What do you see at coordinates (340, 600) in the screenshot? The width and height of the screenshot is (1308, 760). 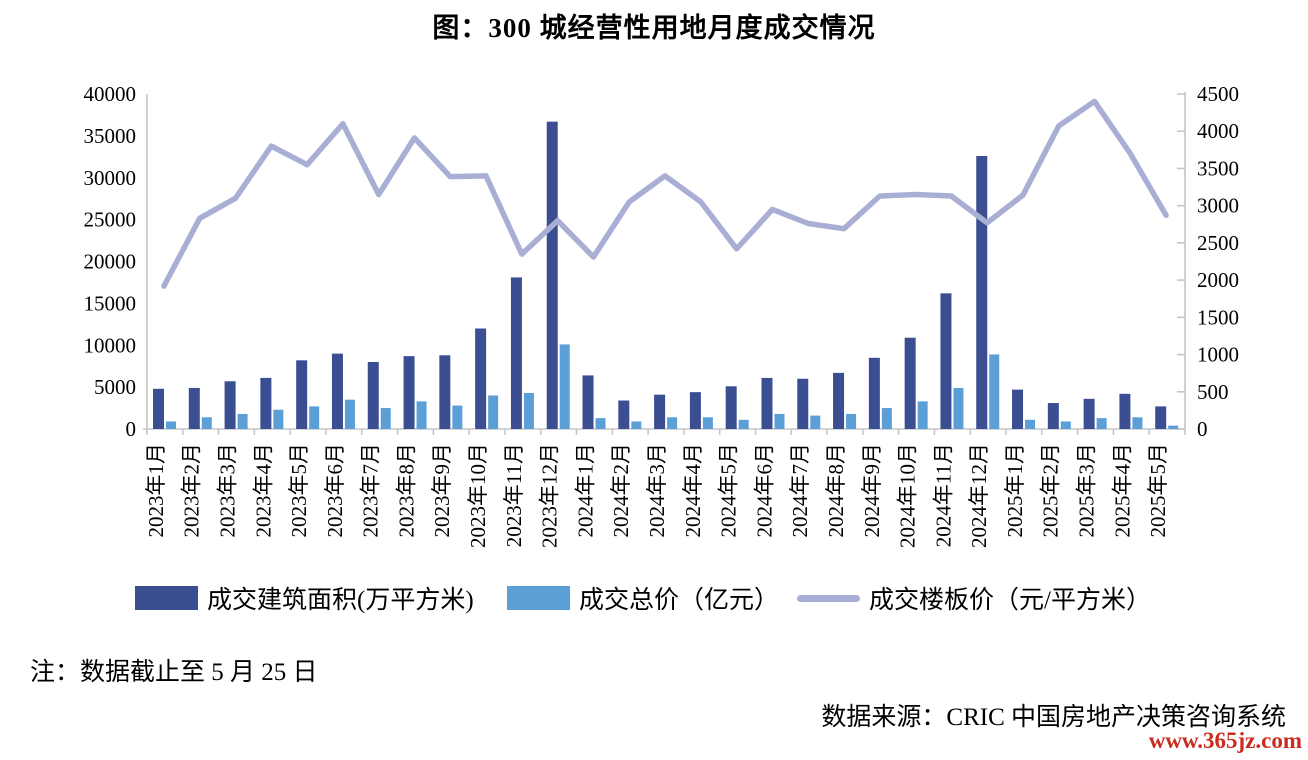 I see `legend-label-area: 成交建筑面积(万平方米)` at bounding box center [340, 600].